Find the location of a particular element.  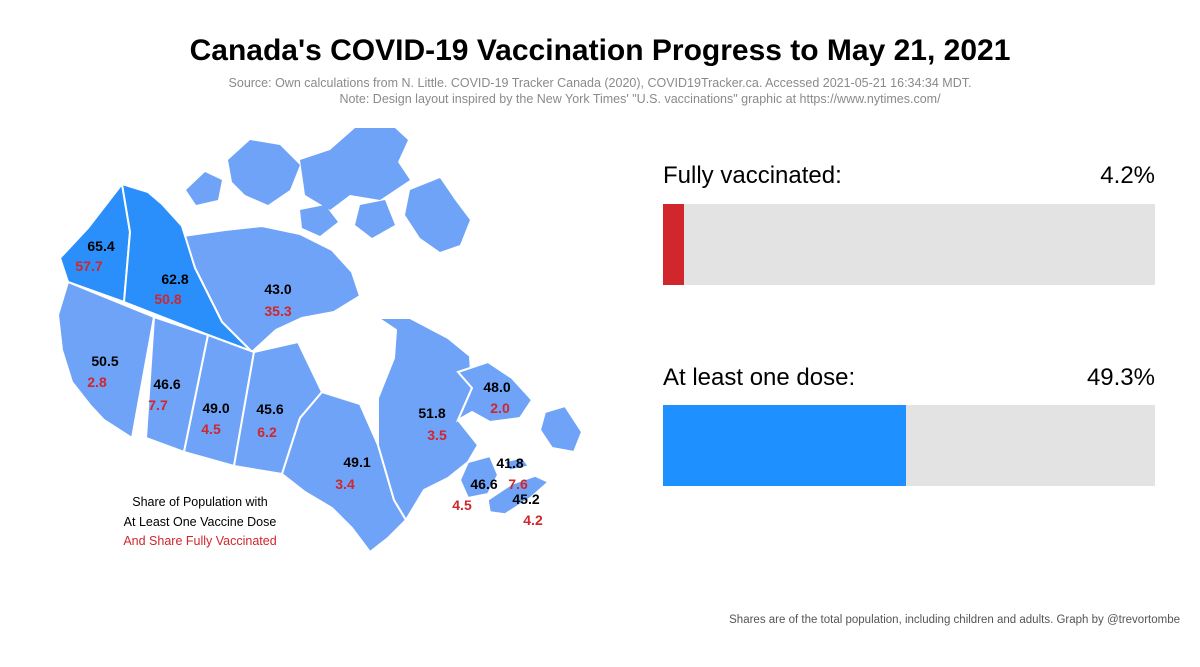

label-nwt-fully: 50.8 is located at coordinates (168, 299).